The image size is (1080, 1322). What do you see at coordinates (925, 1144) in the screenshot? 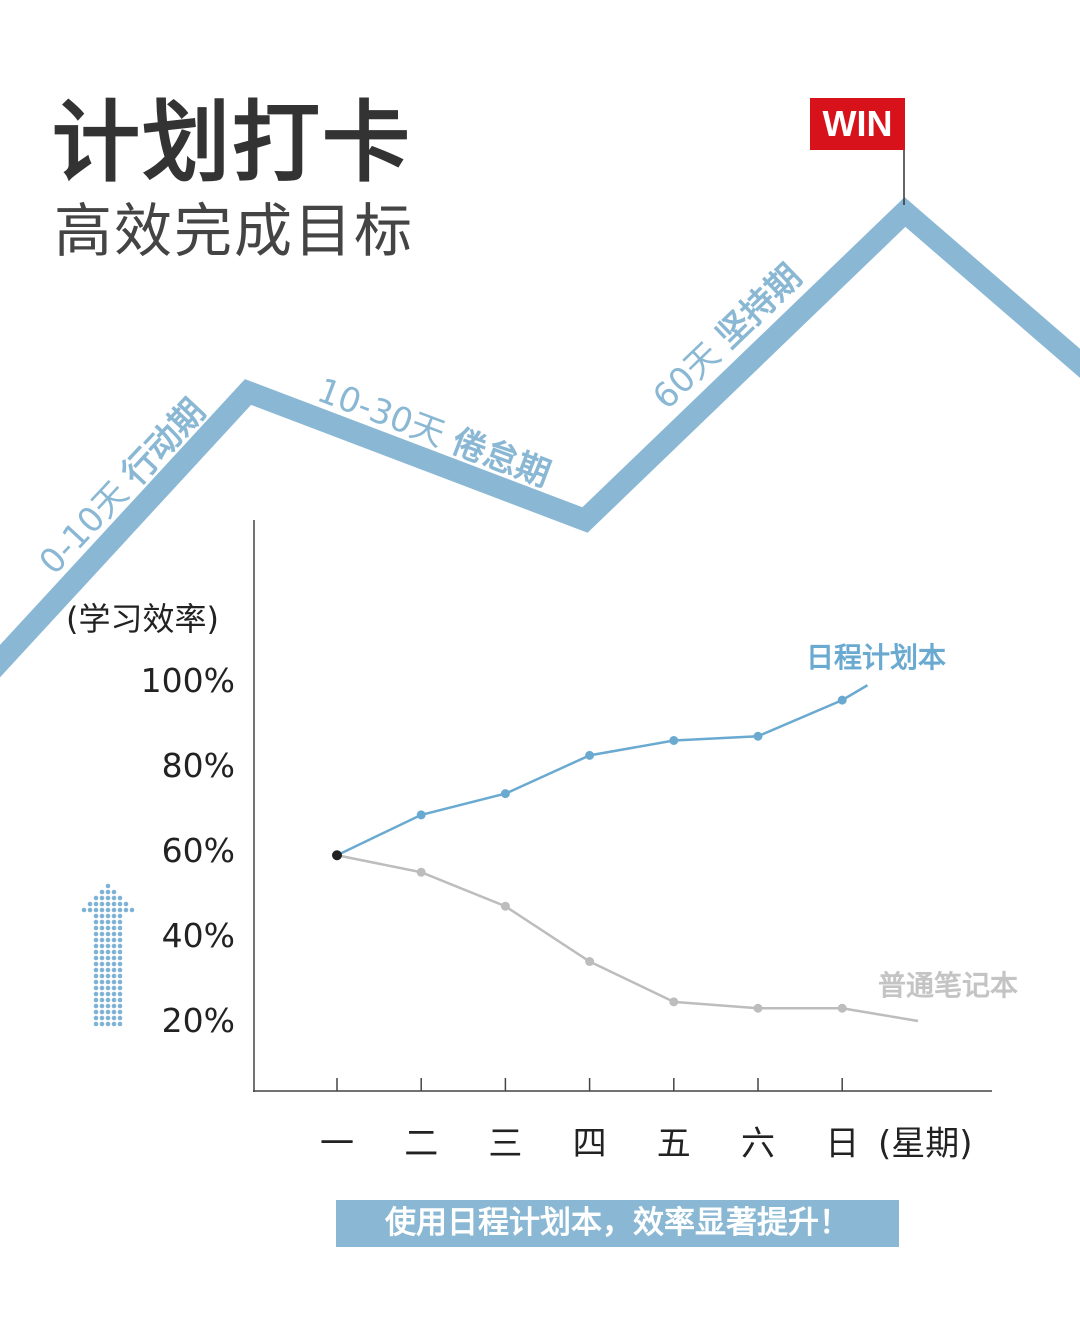
I see `x-axis-unit: (星期)` at bounding box center [925, 1144].